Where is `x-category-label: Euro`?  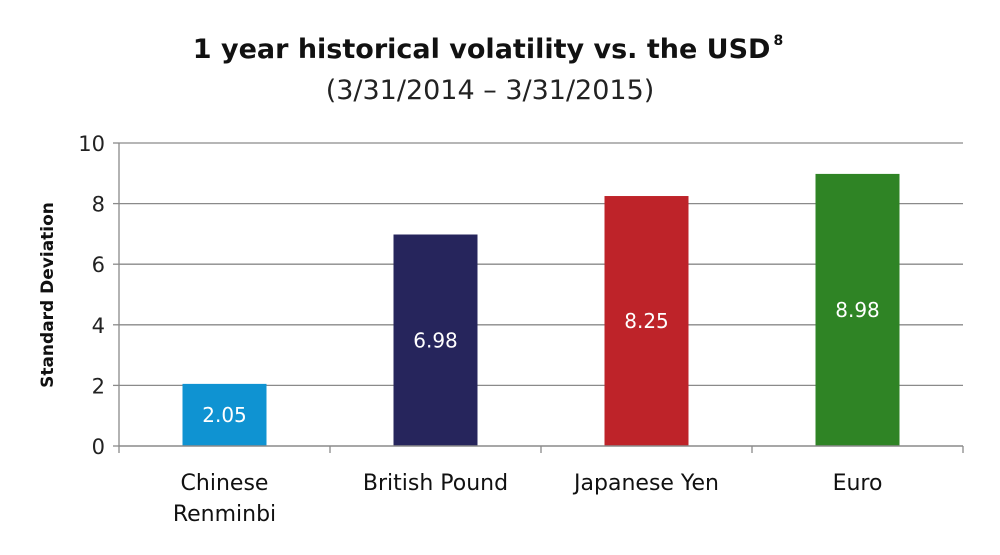 x-category-label: Euro is located at coordinates (858, 483).